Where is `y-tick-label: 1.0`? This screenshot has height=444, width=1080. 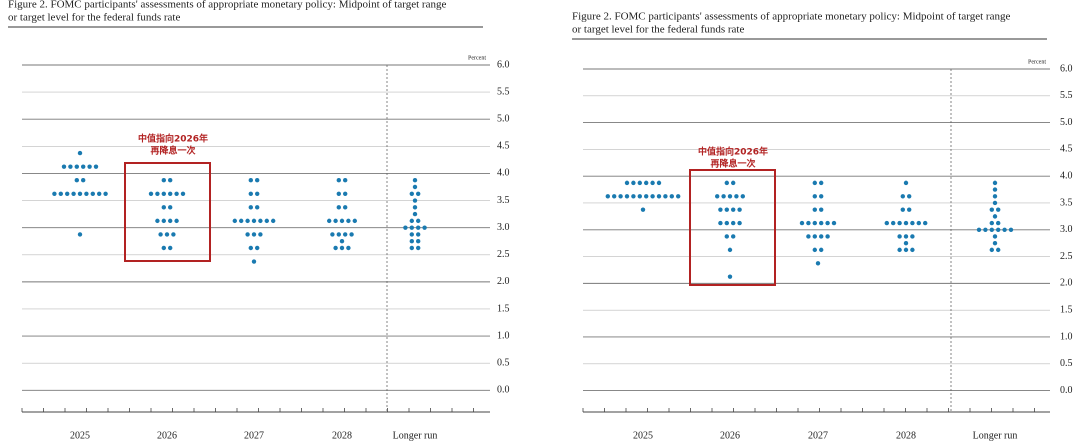
y-tick-label: 1.0 is located at coordinates (1066, 336).